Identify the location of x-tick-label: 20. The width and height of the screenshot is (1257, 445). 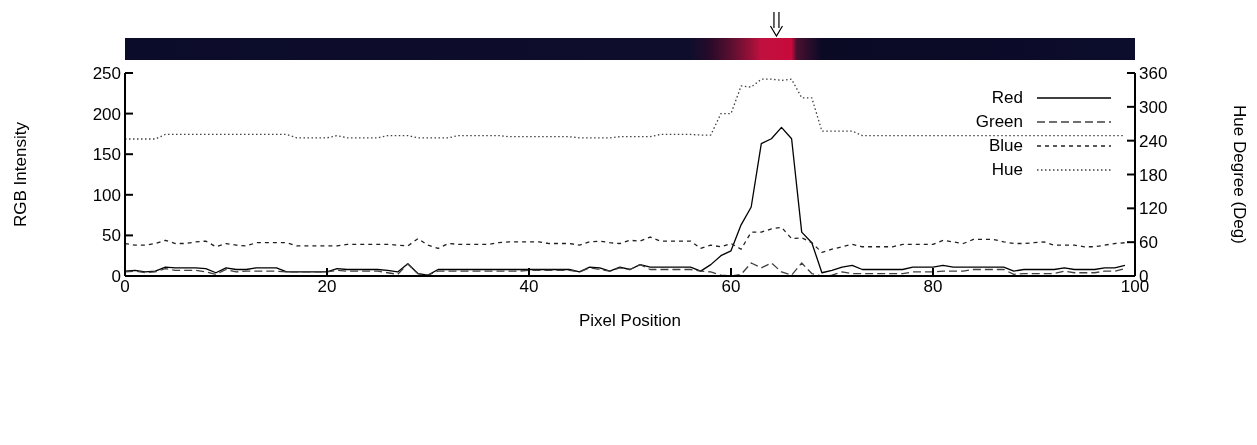
(327, 287).